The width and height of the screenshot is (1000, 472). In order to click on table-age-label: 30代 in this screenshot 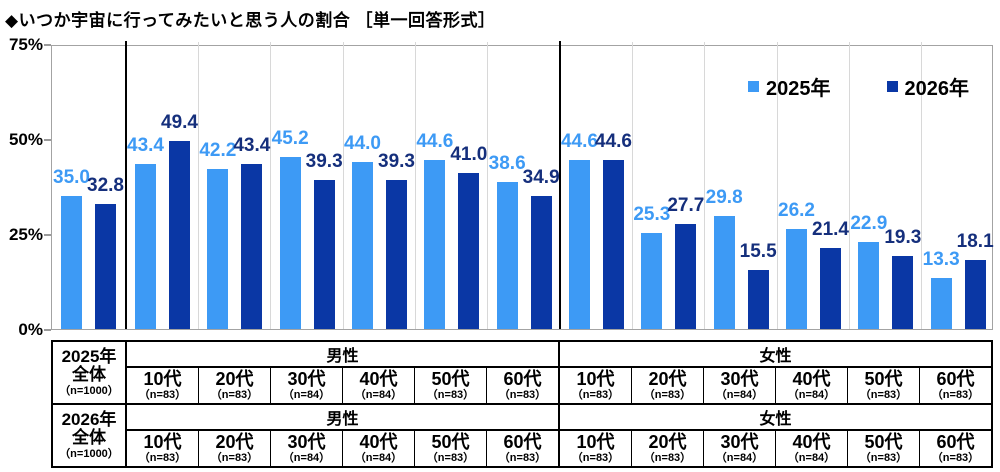, I will do `click(739, 379)`.